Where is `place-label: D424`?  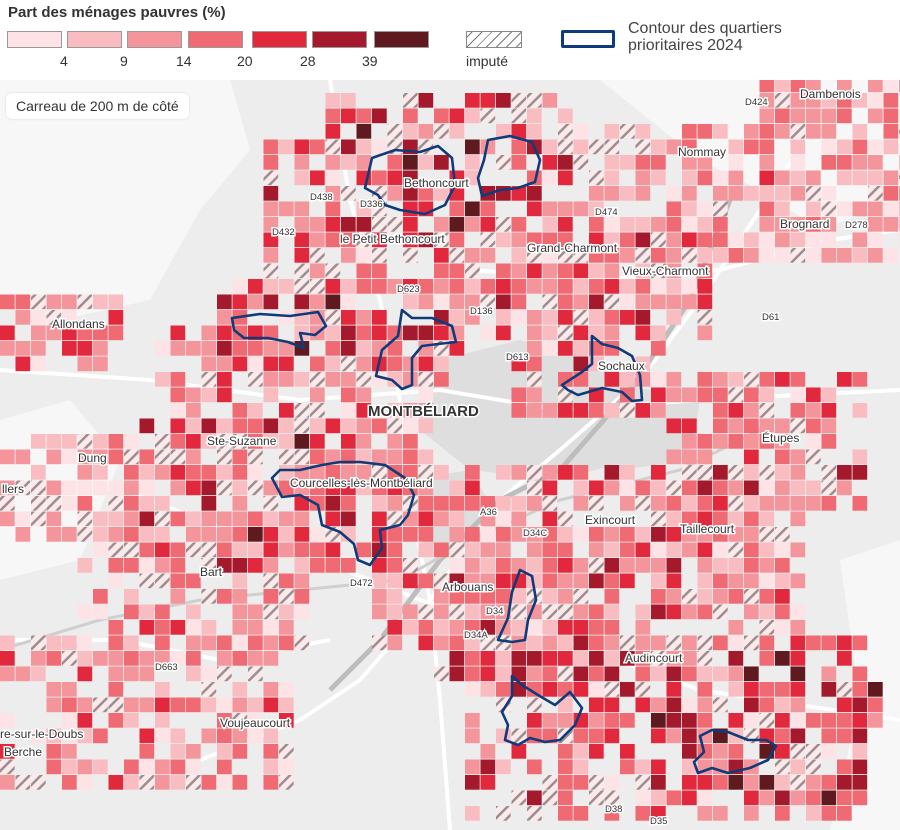
place-label: D424 is located at coordinates (756, 102).